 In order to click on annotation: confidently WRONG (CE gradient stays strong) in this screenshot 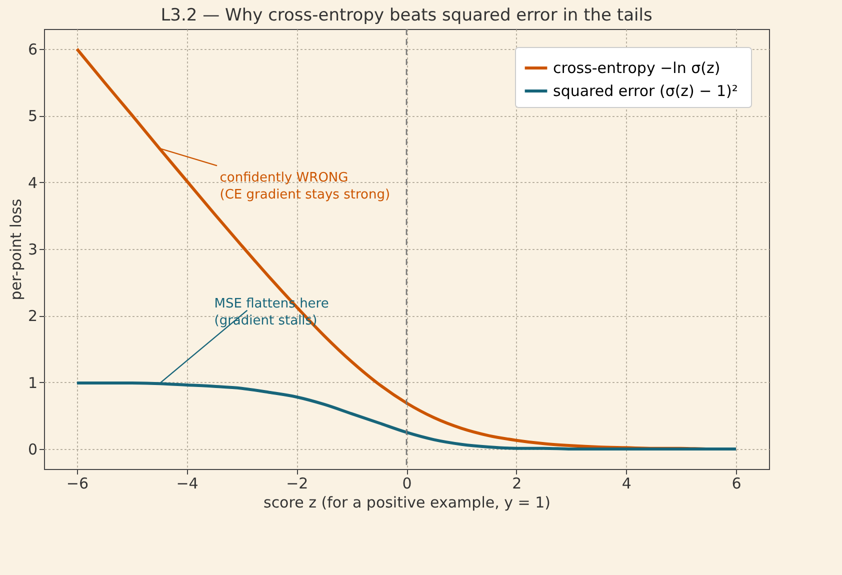, I will do `click(305, 186)`.